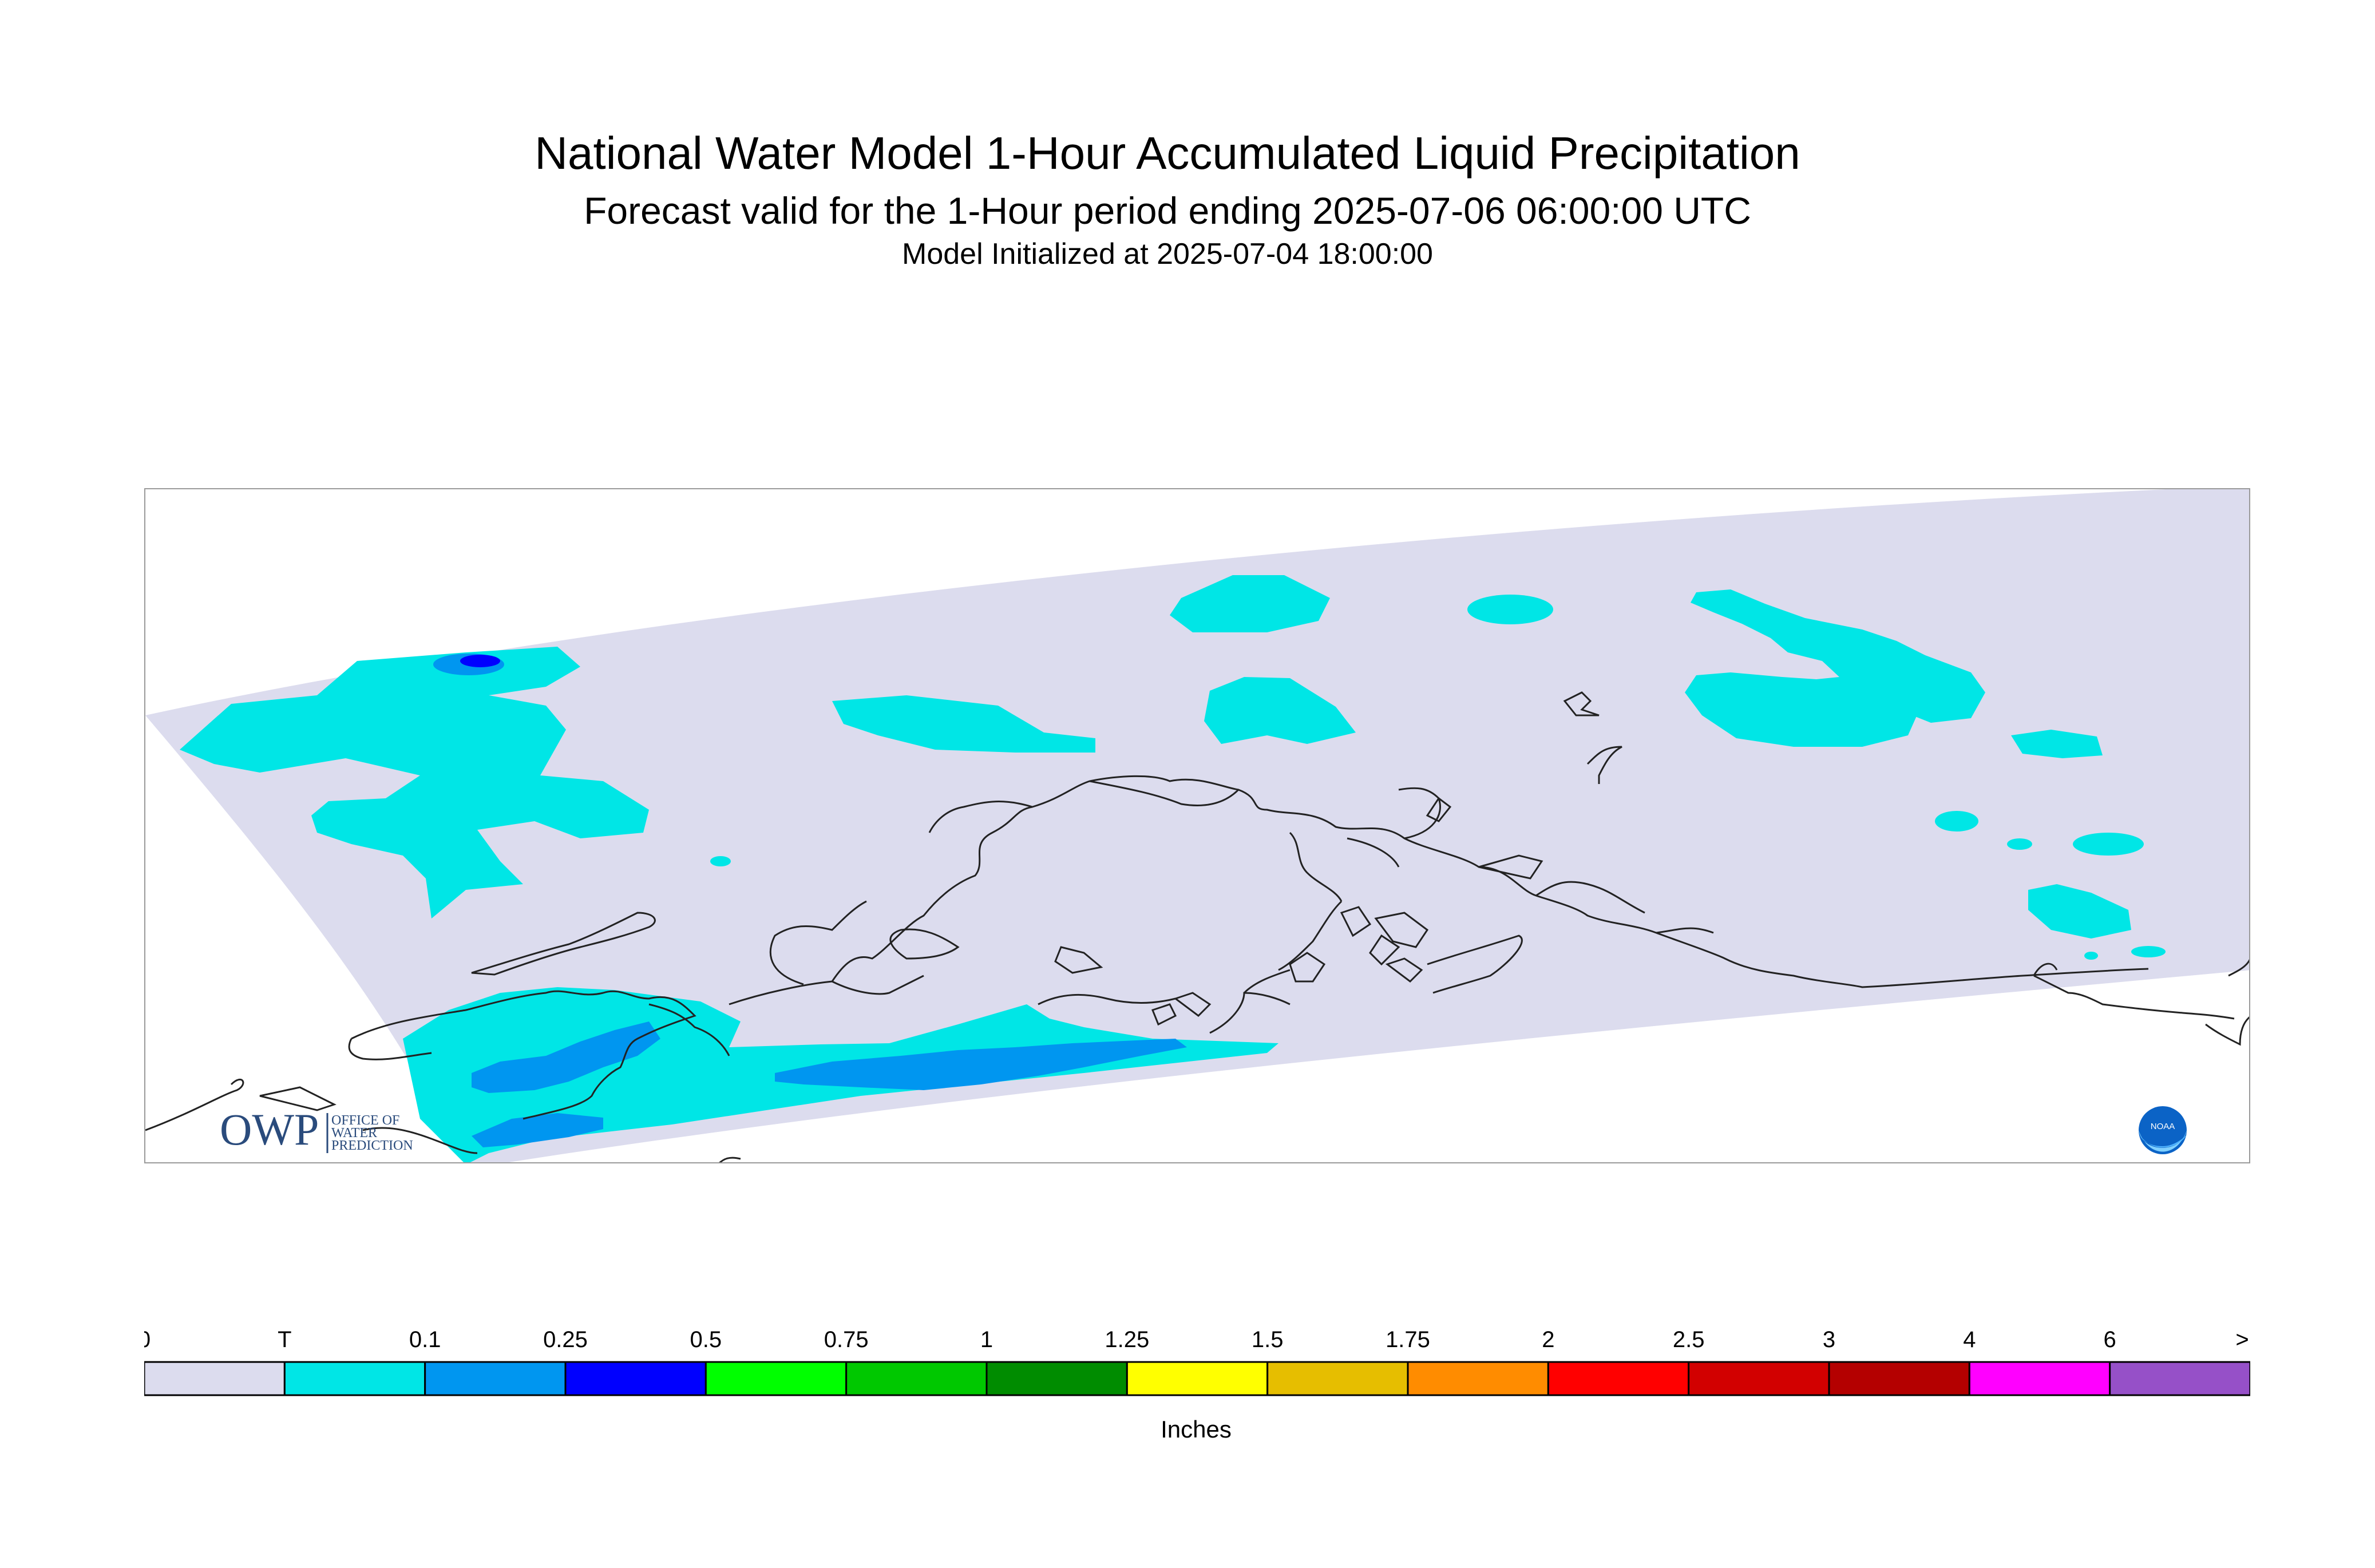  Describe the element at coordinates (1197, 1429) in the screenshot. I see `legend-units-label: Inches` at that location.